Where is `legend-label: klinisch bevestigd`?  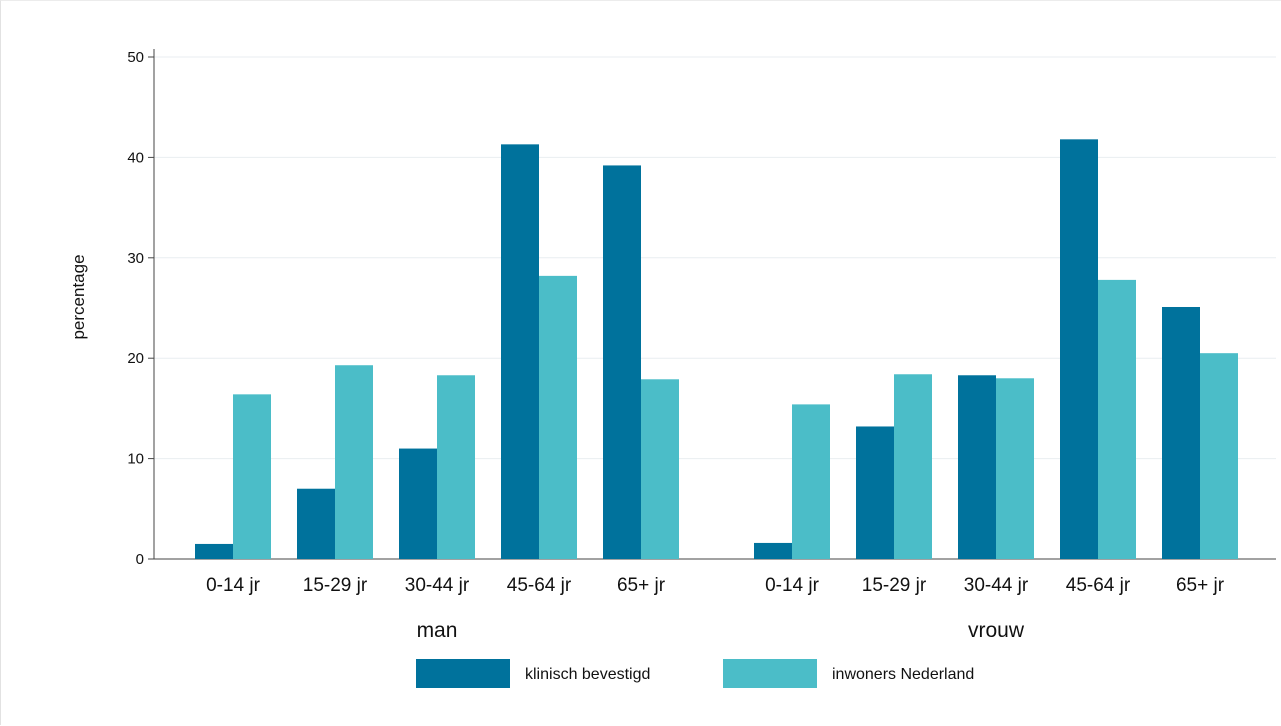 legend-label: klinisch bevestigd is located at coordinates (587, 674).